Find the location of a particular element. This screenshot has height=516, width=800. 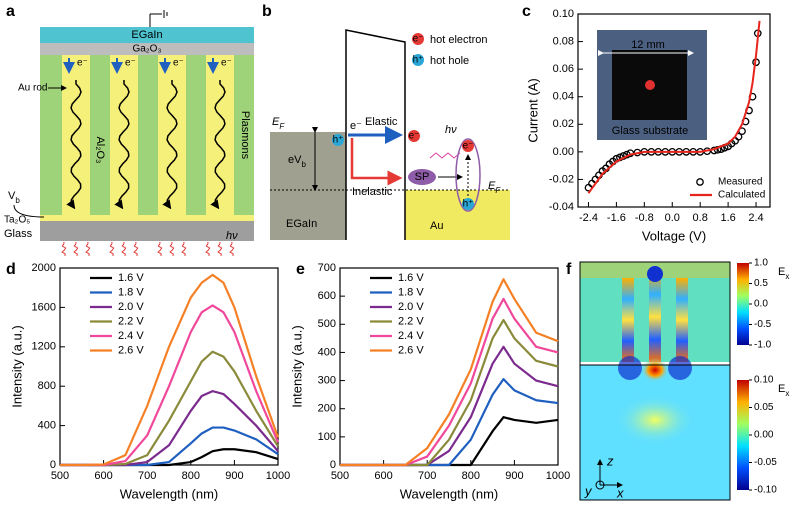

colorbar-title: Ex is located at coordinates (783, 273).